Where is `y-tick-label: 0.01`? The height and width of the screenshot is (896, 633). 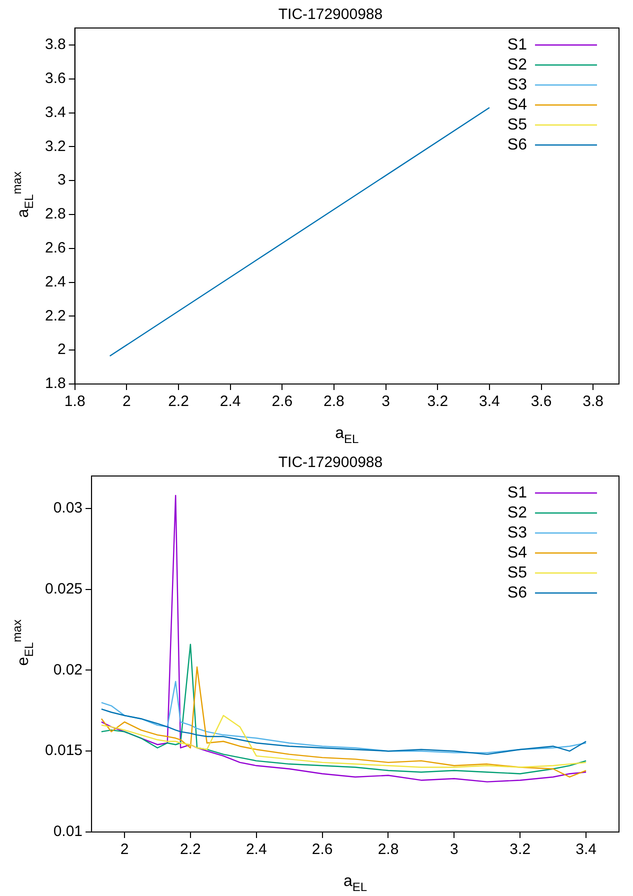 y-tick-label: 0.01 is located at coordinates (68, 831).